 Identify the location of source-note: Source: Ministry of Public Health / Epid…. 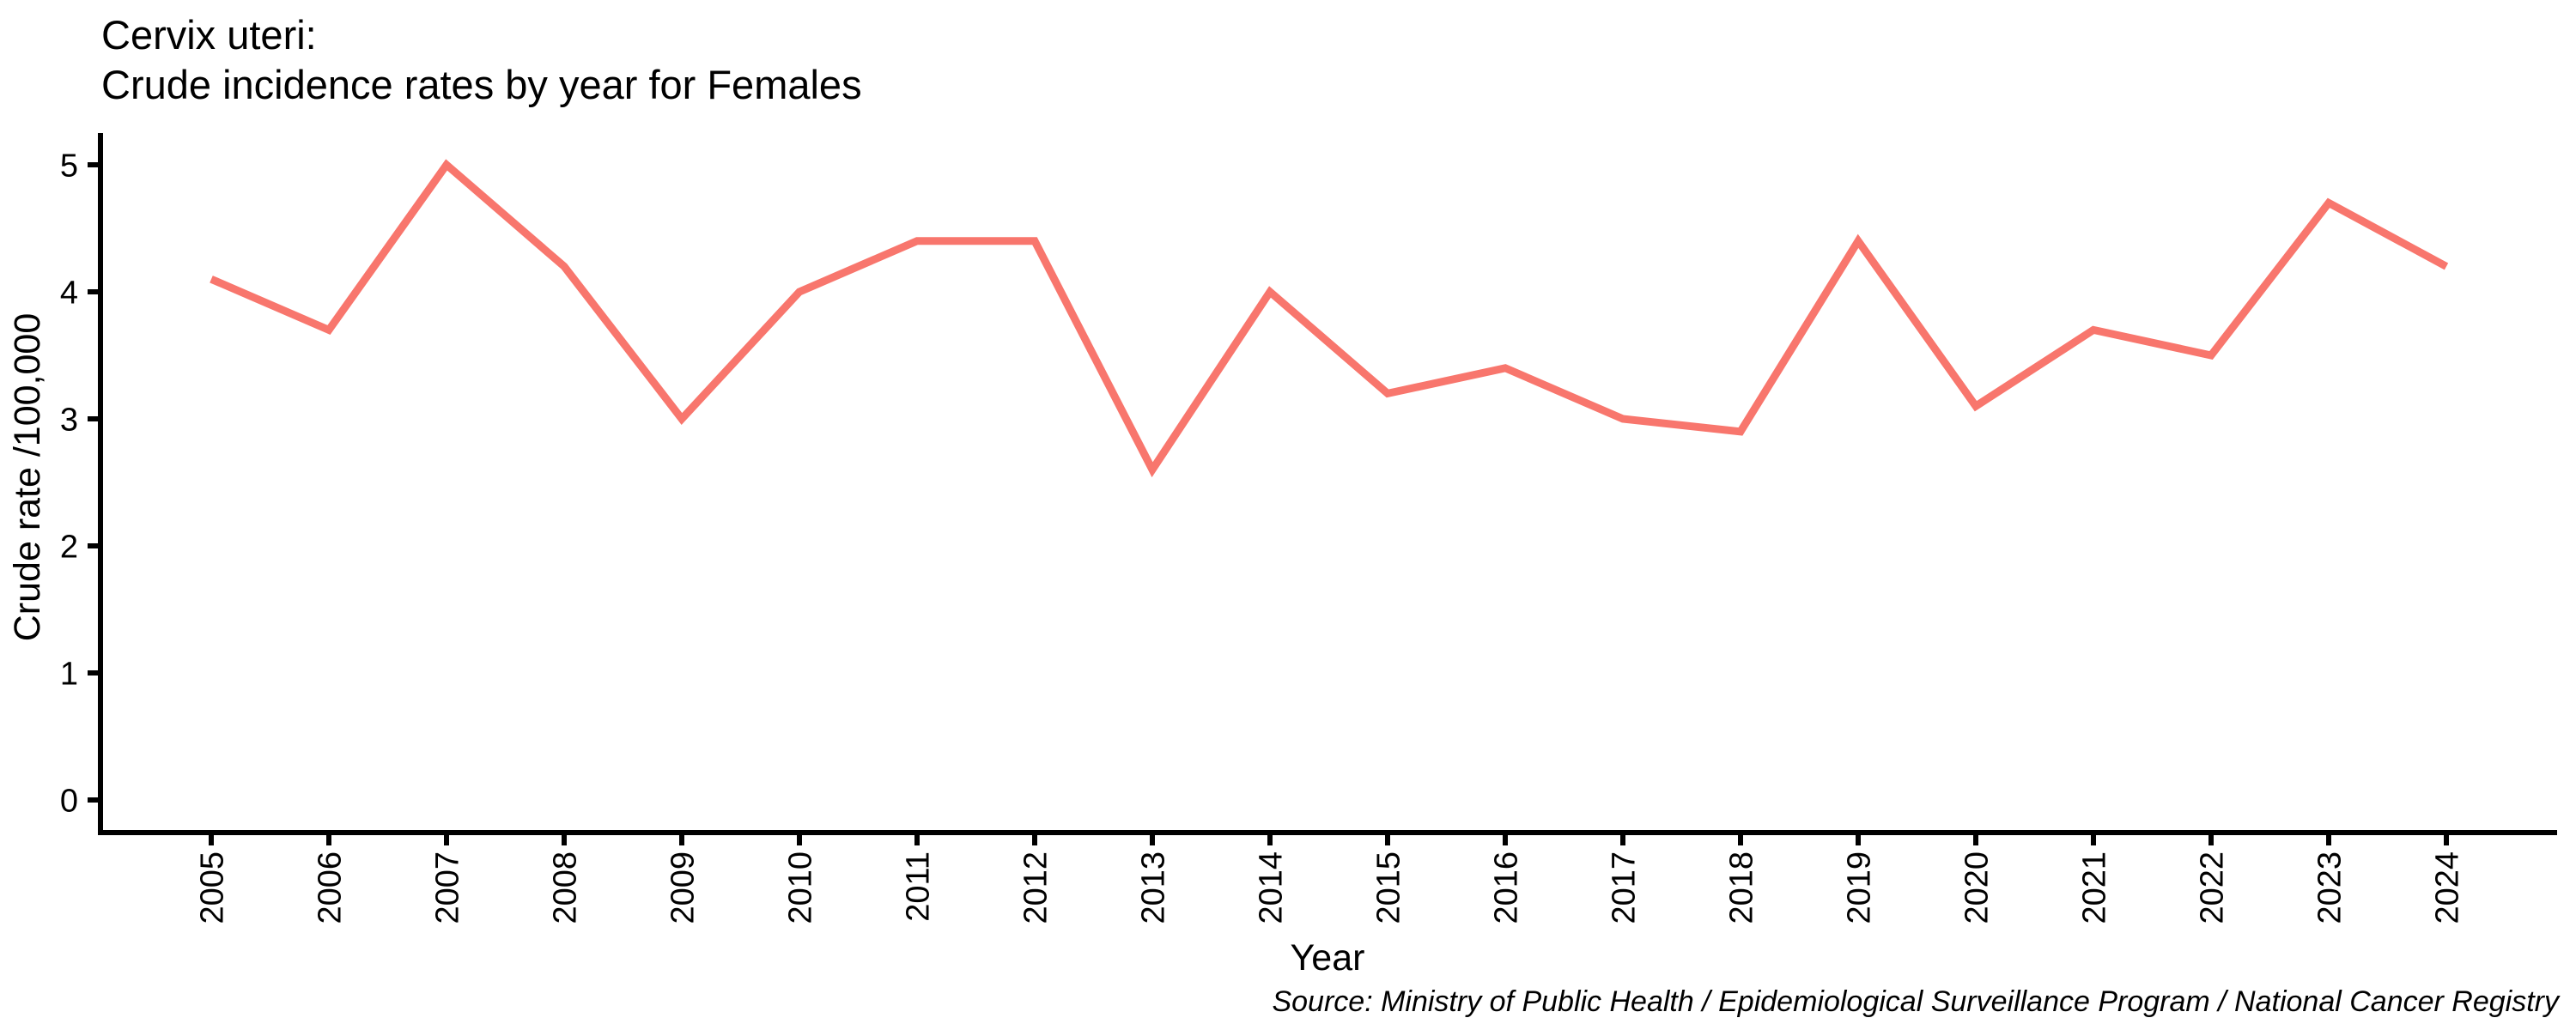
(1916, 1001).